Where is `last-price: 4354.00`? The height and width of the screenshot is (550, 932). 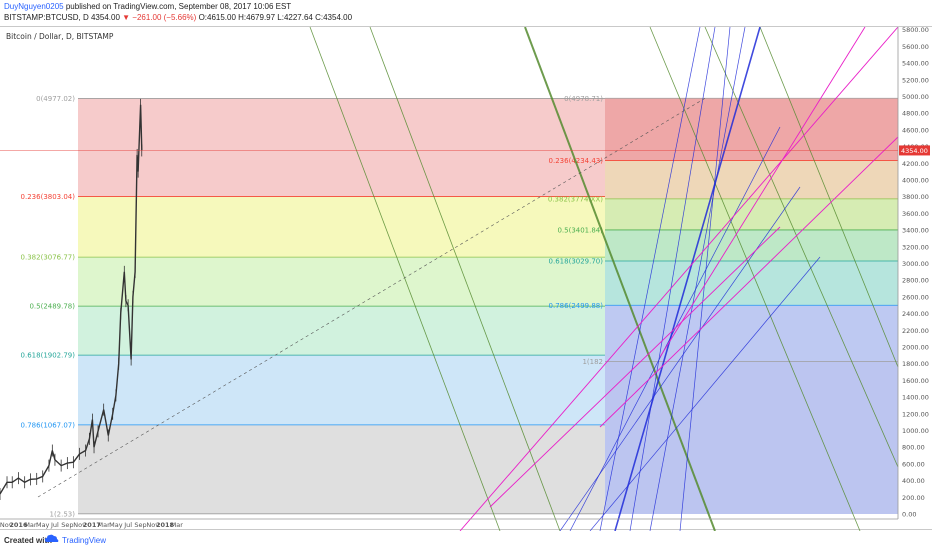 last-price: 4354.00 is located at coordinates (105, 17).